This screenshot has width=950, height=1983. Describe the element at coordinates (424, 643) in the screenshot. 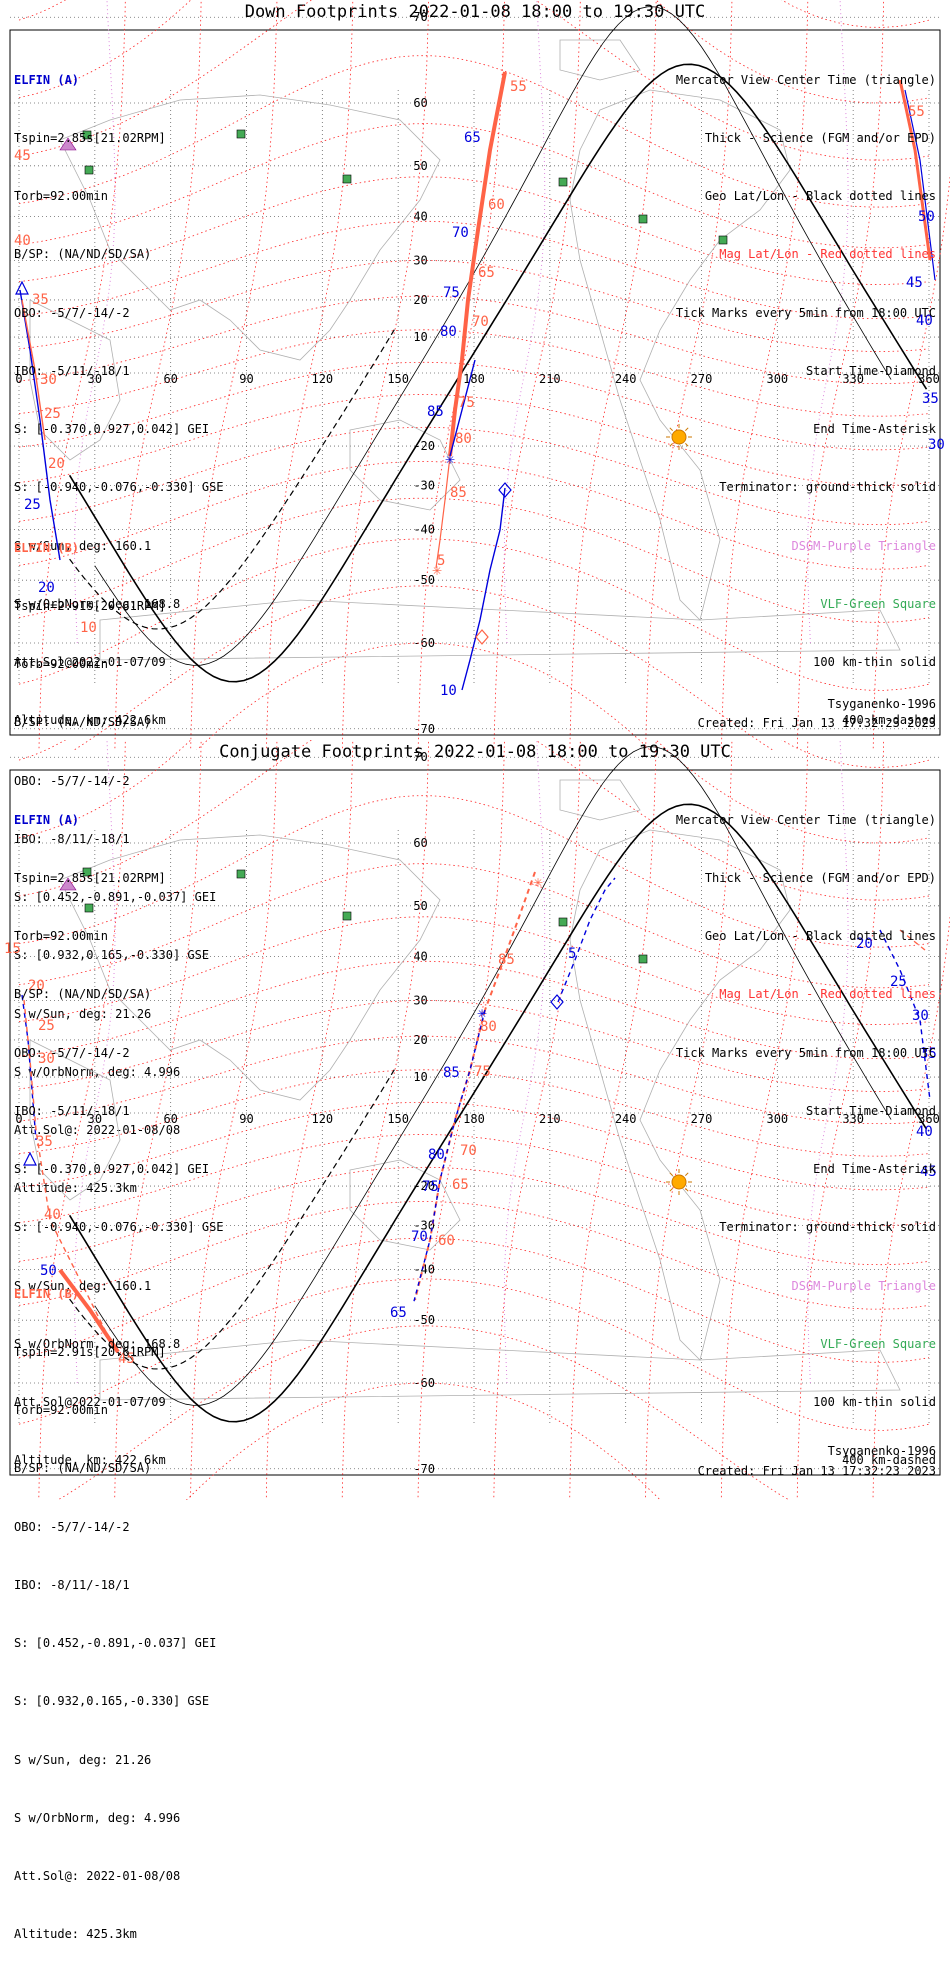

I see `lat-tick-label: -60` at that location.